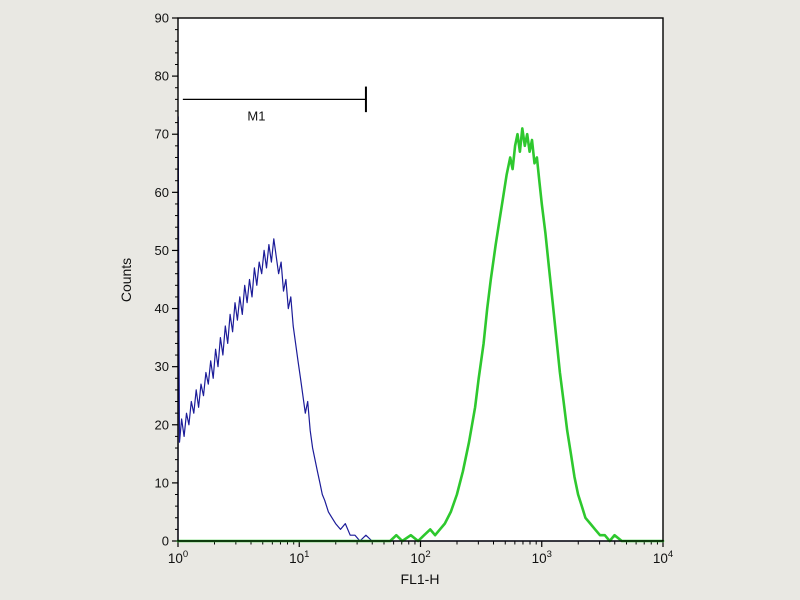 This screenshot has height=600, width=800. I want to click on marker-label: M1, so click(256, 115).